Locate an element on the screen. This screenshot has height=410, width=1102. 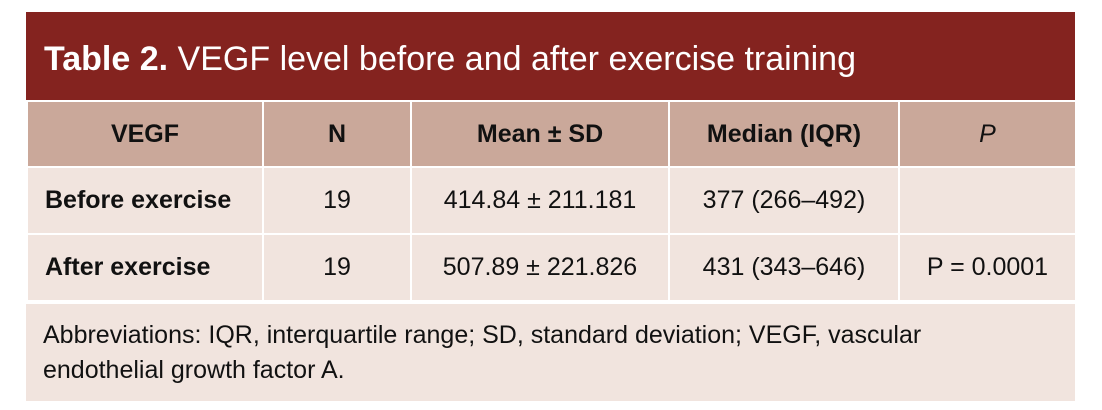
header-cell: N is located at coordinates (337, 134).